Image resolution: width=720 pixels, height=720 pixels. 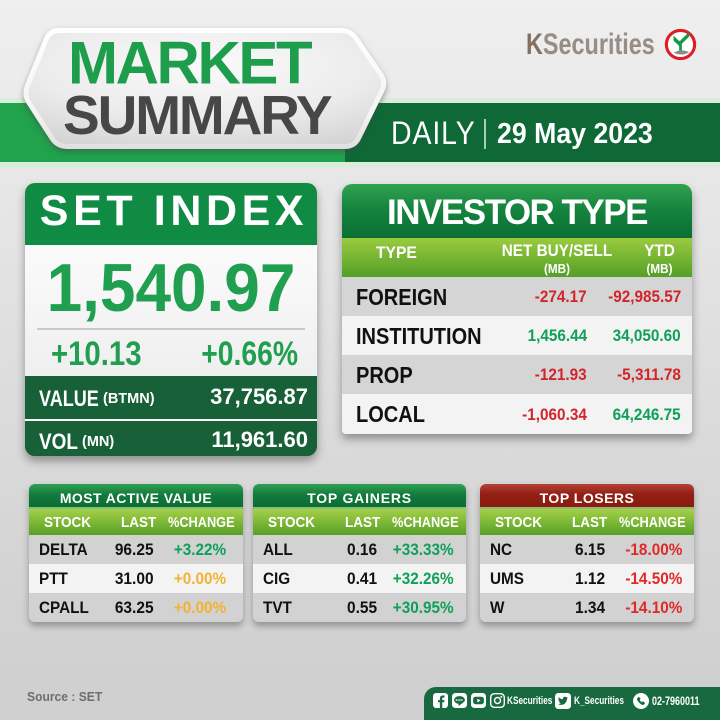 What do you see at coordinates (190, 63) in the screenshot?
I see `svg-text: MARKET` at bounding box center [190, 63].